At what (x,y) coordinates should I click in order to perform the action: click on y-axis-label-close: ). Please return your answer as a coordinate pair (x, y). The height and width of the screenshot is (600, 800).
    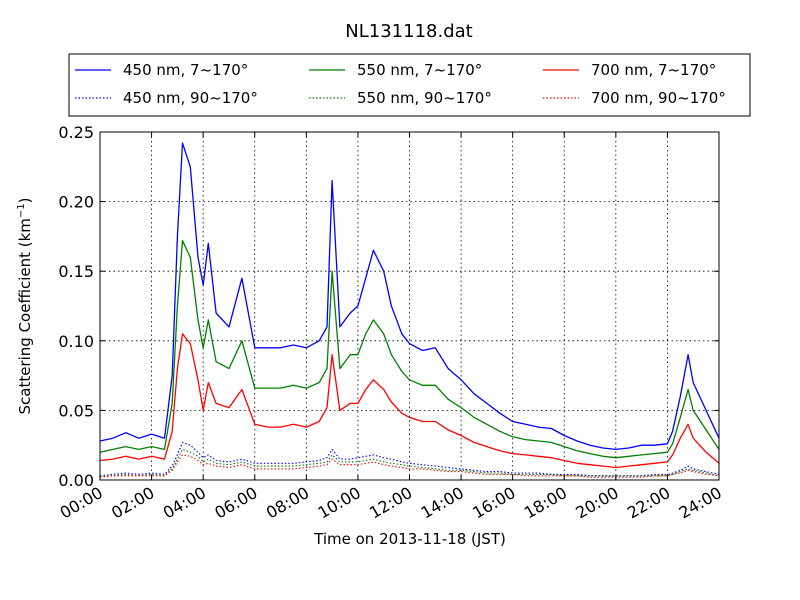
    Looking at the image, I should click on (25, 200).